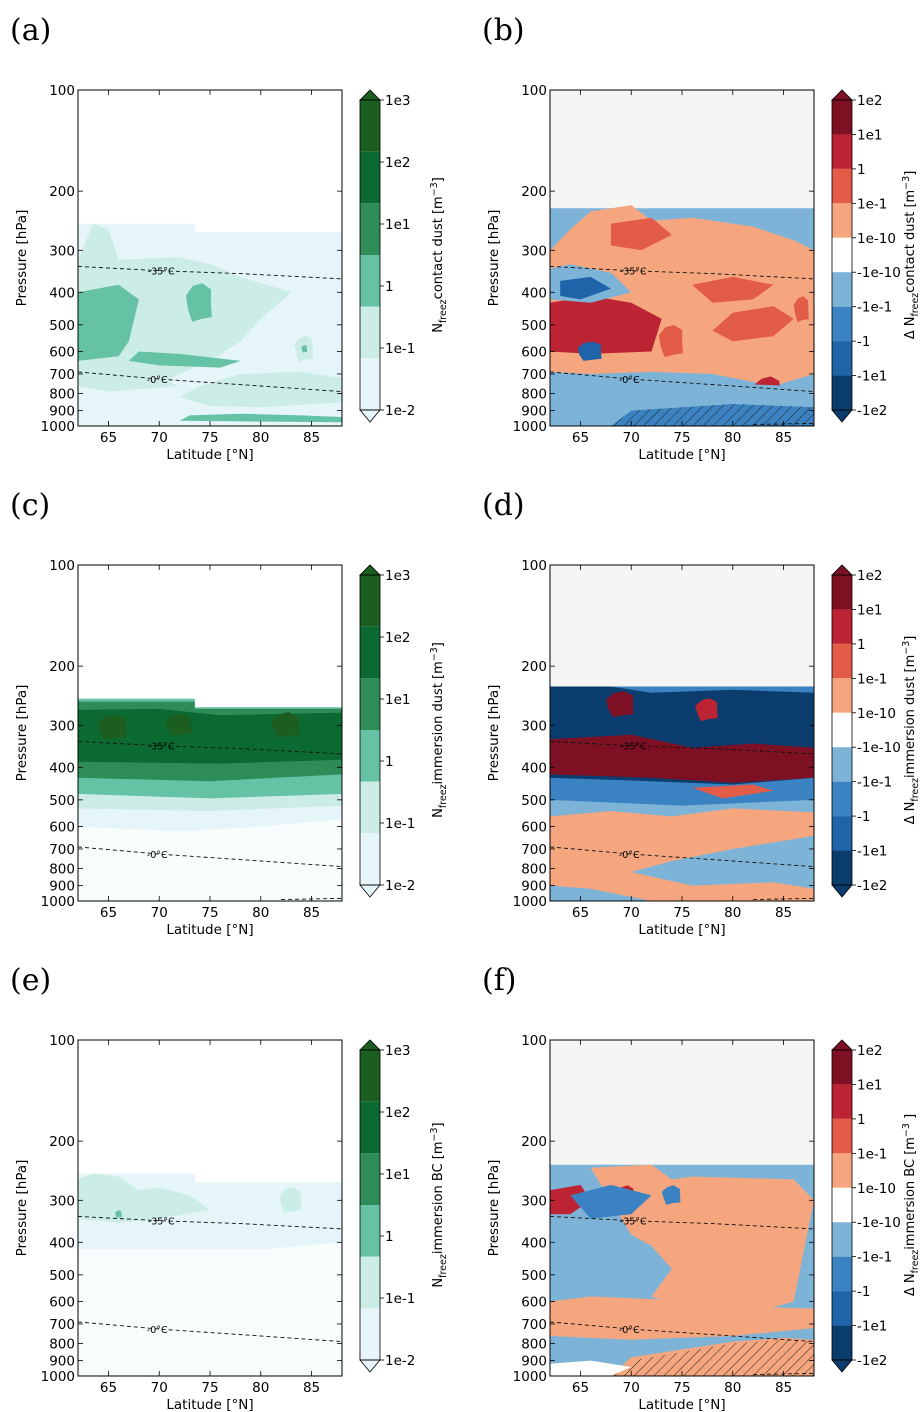 This screenshot has width=923, height=1412. I want to click on y-axis-label: Pressure [hPa], so click(22, 733).